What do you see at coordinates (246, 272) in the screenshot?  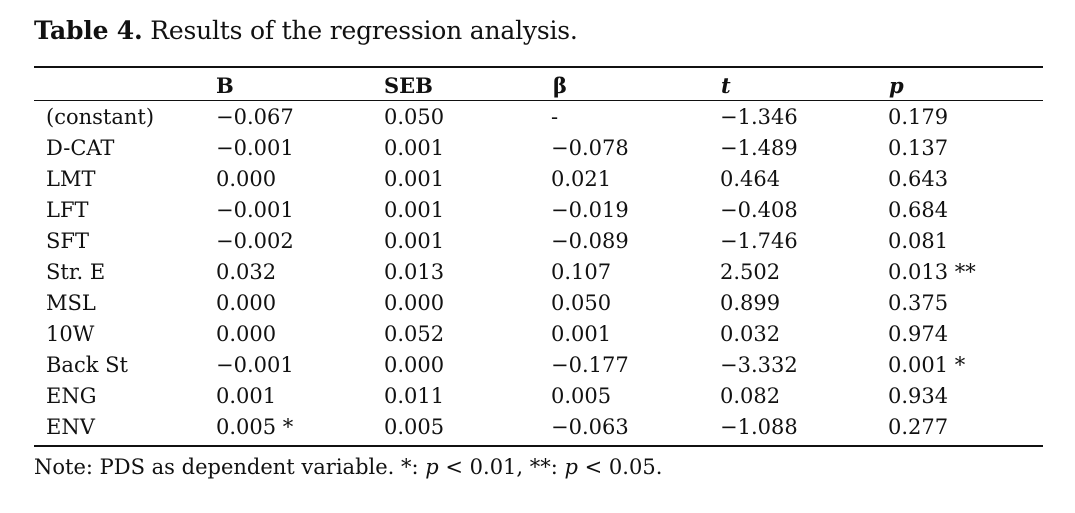 I see `cell-b: 0.032` at bounding box center [246, 272].